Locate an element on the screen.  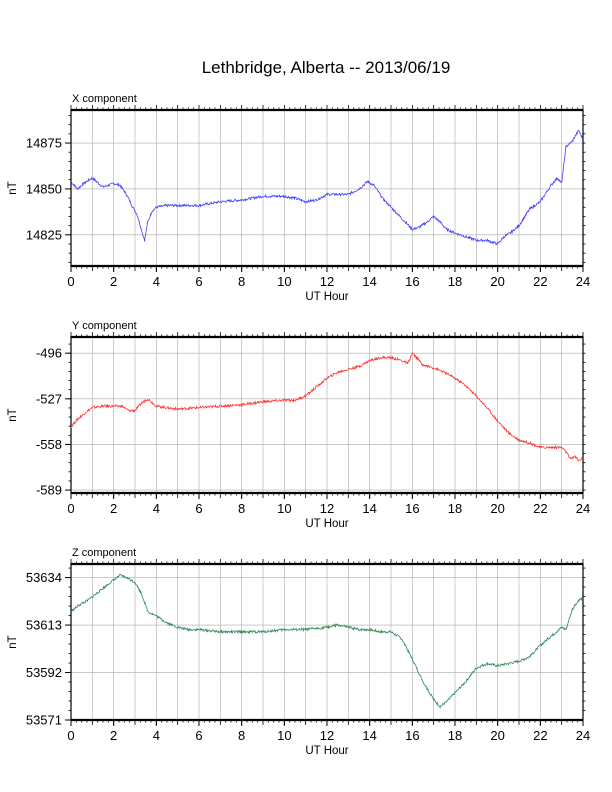
y-component-xlabel: UT Hour is located at coordinates (326, 524).